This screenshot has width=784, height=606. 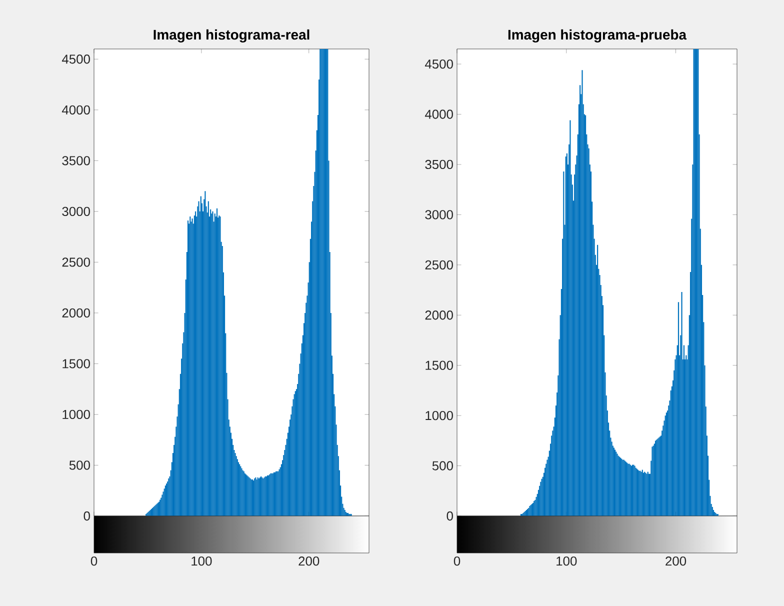 I want to click on chart-title: Imagen histograma-prueba, so click(x=597, y=35).